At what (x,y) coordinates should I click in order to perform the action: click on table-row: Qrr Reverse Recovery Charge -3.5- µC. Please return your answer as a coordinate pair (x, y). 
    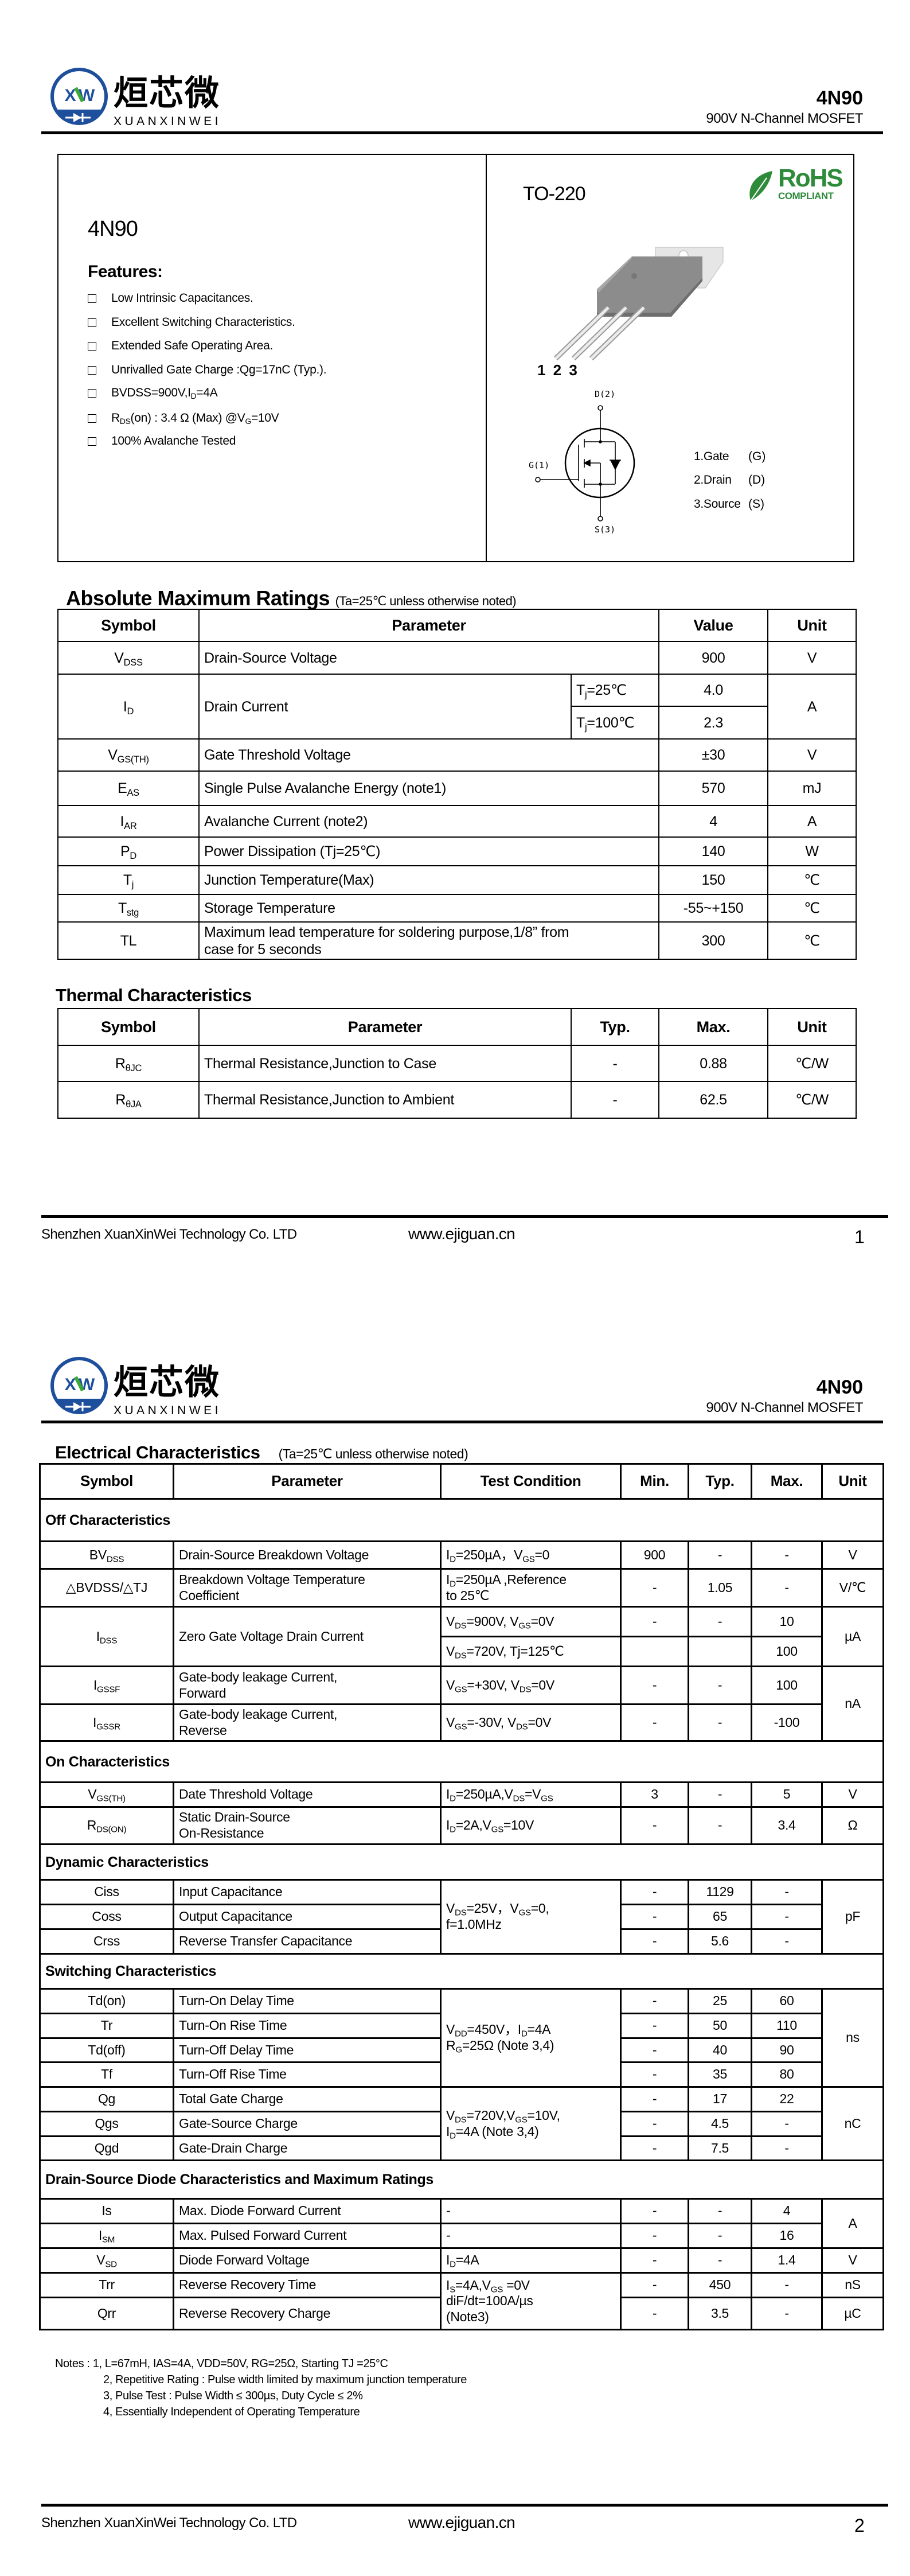
    Looking at the image, I should click on (461, 2313).